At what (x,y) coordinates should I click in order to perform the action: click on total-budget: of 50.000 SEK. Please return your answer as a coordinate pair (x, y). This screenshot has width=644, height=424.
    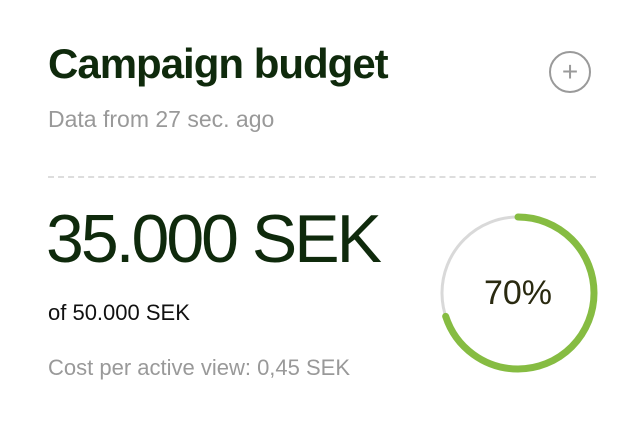
    Looking at the image, I should click on (119, 312).